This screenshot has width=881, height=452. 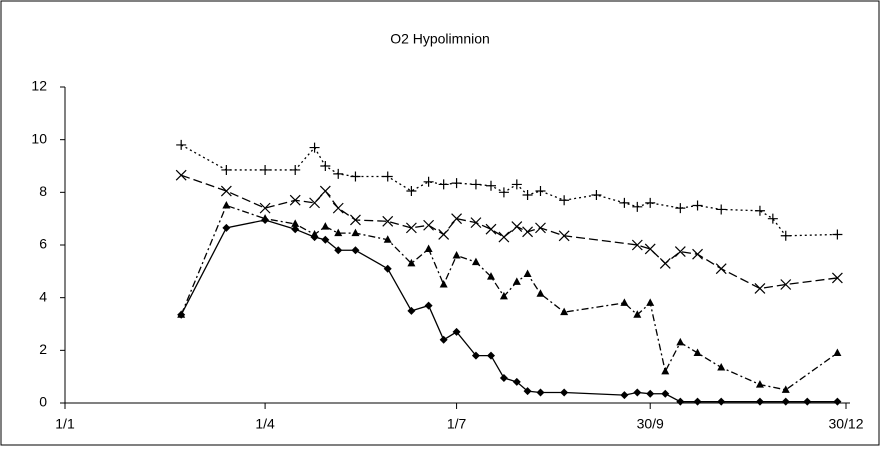 What do you see at coordinates (43, 296) in the screenshot?
I see `y-tick-label: 4` at bounding box center [43, 296].